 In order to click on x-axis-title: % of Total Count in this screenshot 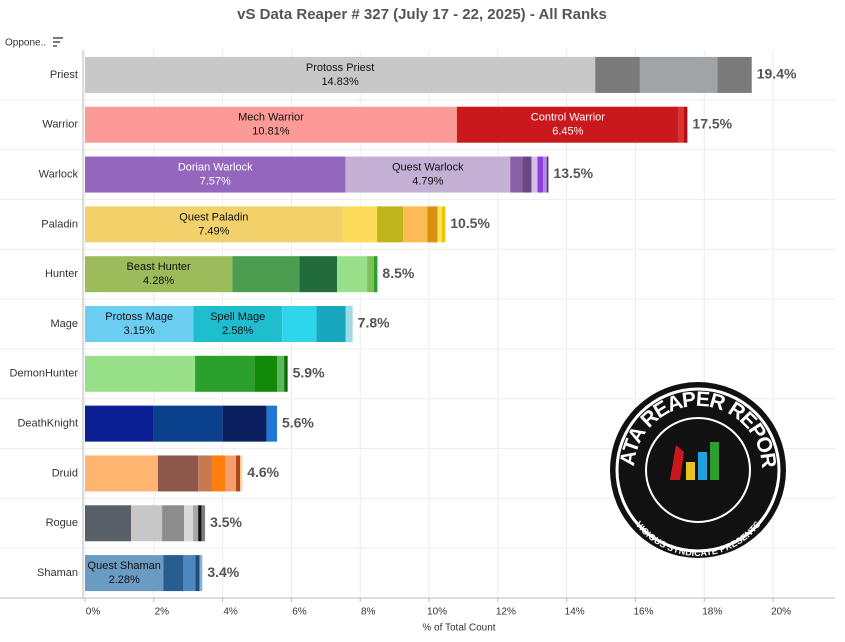, I will do `click(458, 628)`.